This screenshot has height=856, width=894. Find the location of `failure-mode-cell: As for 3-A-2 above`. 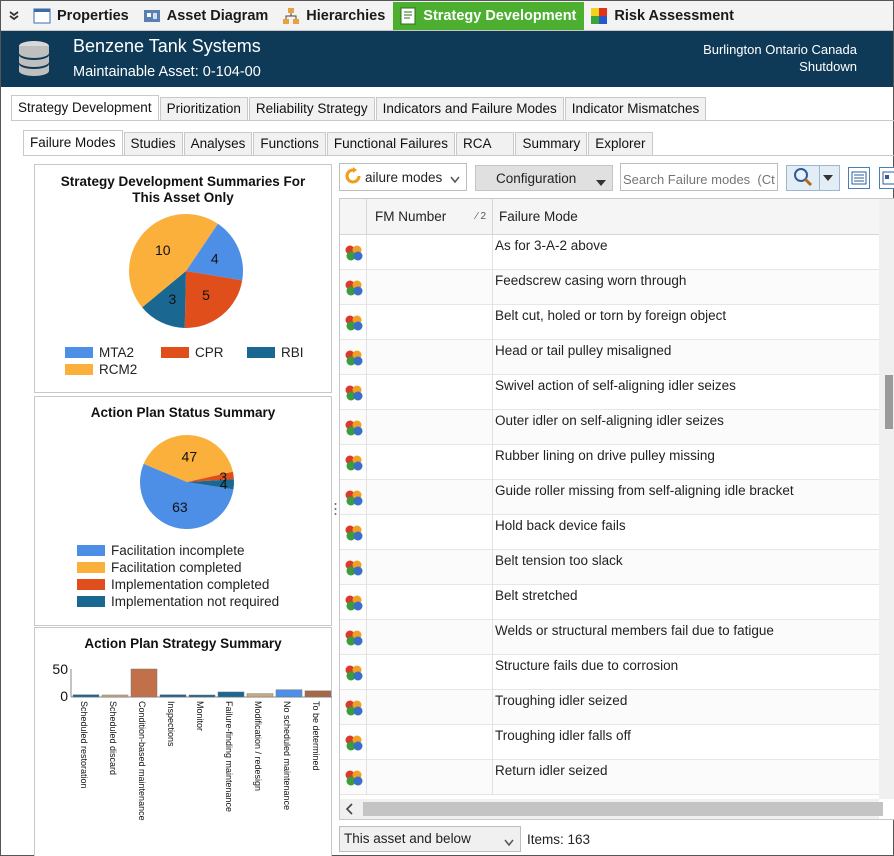

failure-mode-cell: As for 3-A-2 above is located at coordinates (551, 245).